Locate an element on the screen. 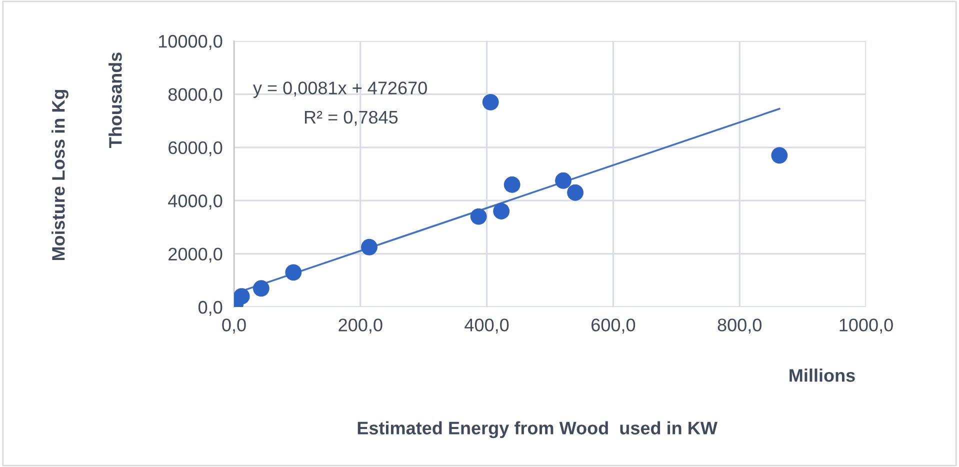  x-tick-label: 200,0 is located at coordinates (360, 326).